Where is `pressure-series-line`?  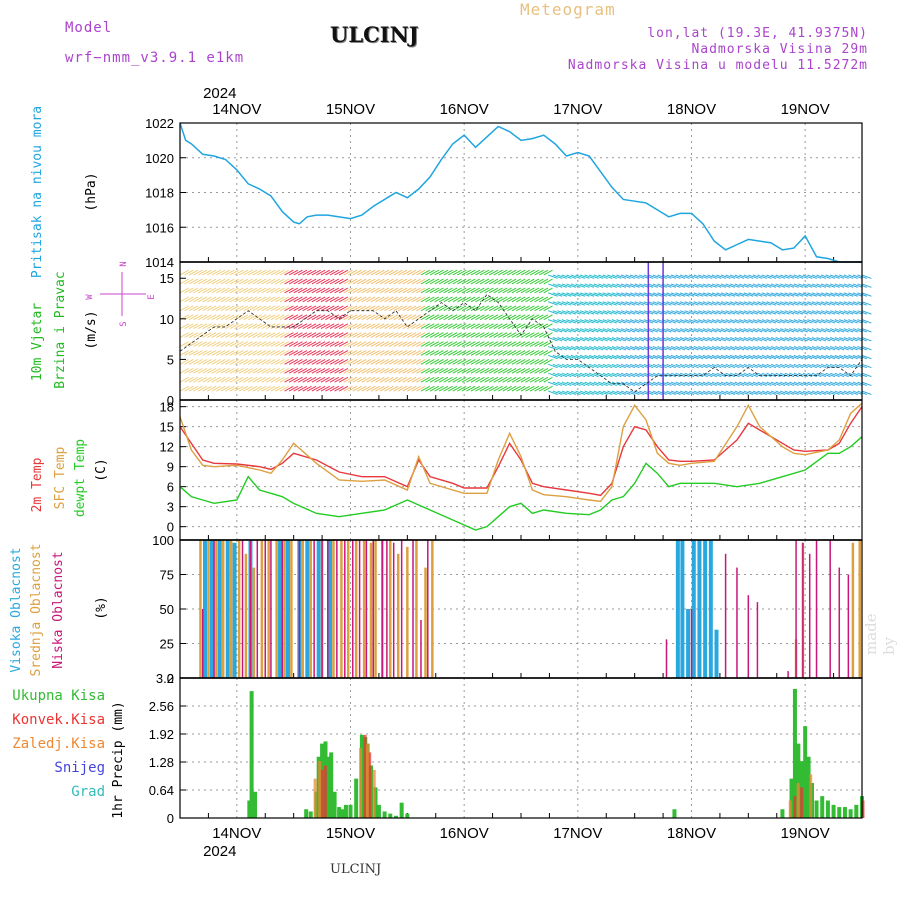 pressure-series-line is located at coordinates (520, 192).